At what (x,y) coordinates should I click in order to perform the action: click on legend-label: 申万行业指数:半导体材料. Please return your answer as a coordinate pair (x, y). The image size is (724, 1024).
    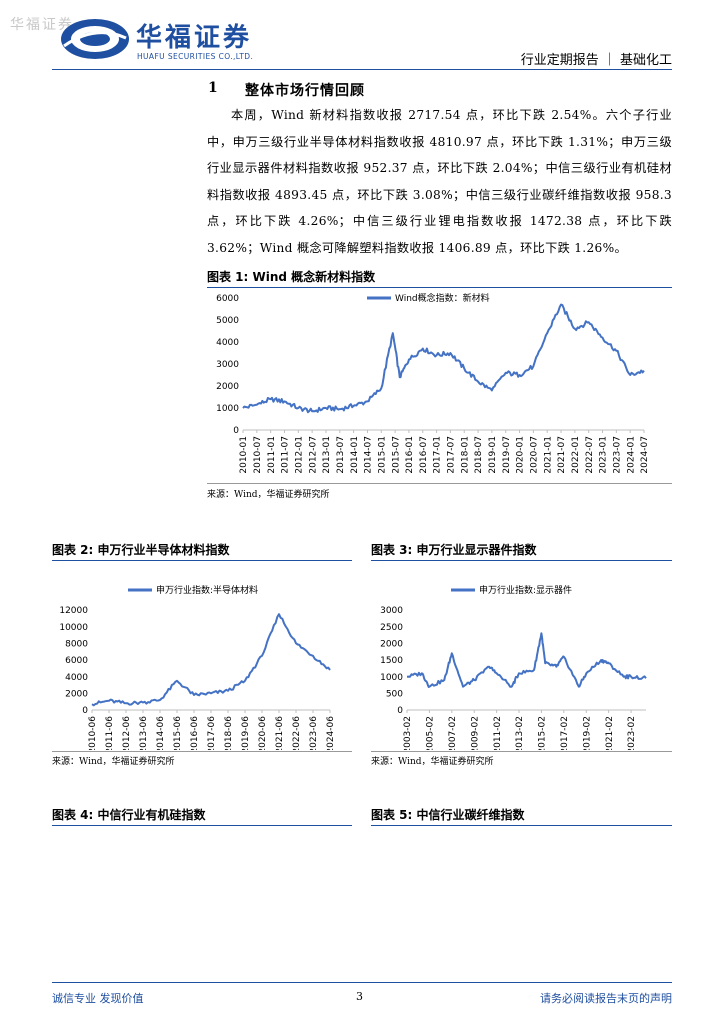
    Looking at the image, I should click on (207, 590).